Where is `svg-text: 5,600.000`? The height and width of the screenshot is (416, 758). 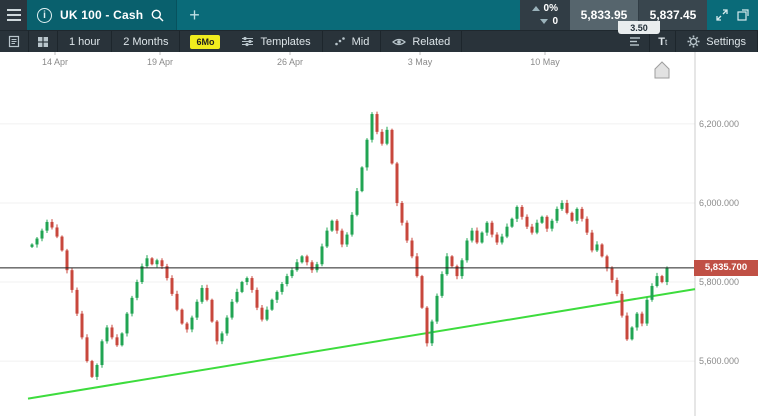
svg-text: 5,600.000 is located at coordinates (719, 361).